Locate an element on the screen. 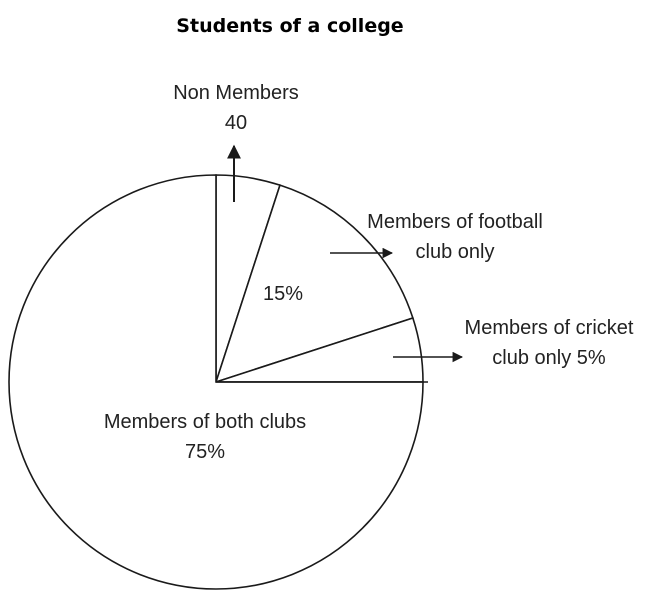 The image size is (669, 593). value-label: 5% is located at coordinates (591, 358).